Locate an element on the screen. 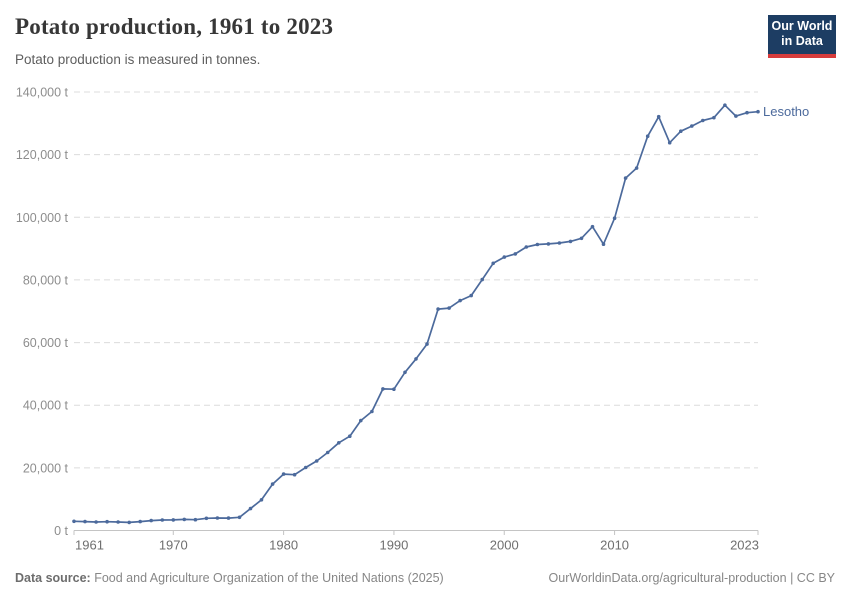 The image size is (850, 600). data-source-label: Data source: is located at coordinates (53, 578).